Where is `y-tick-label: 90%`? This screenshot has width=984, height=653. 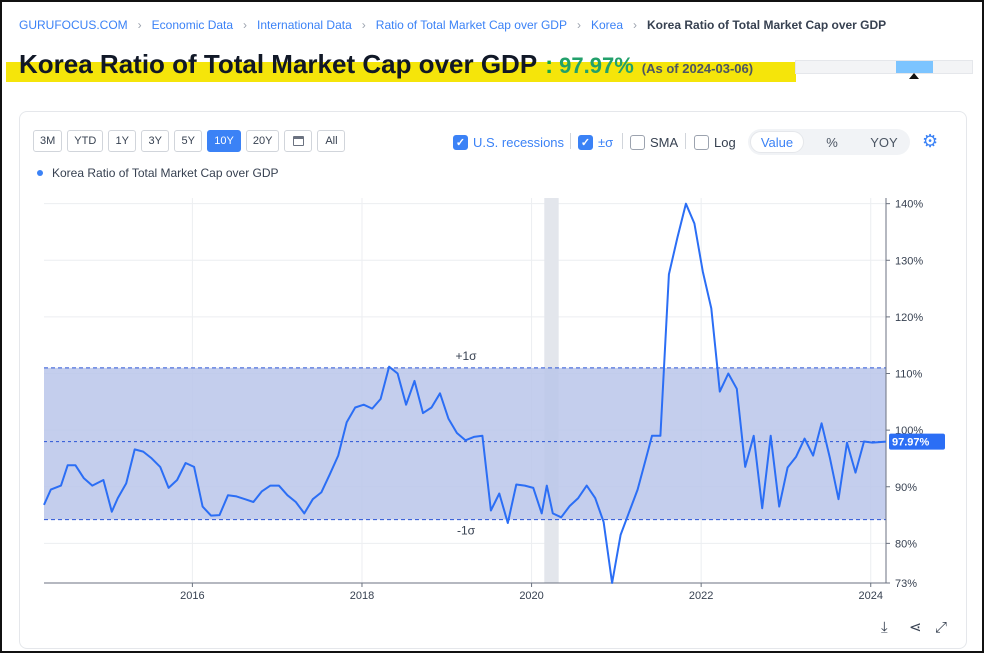 y-tick-label: 90% is located at coordinates (906, 488).